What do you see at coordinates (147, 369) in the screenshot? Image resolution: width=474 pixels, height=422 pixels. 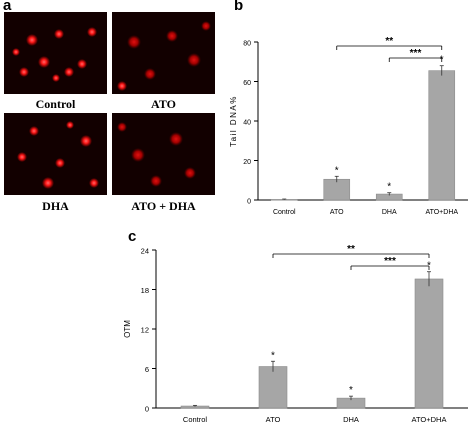 I see `y-tick-label: 6` at bounding box center [147, 369].